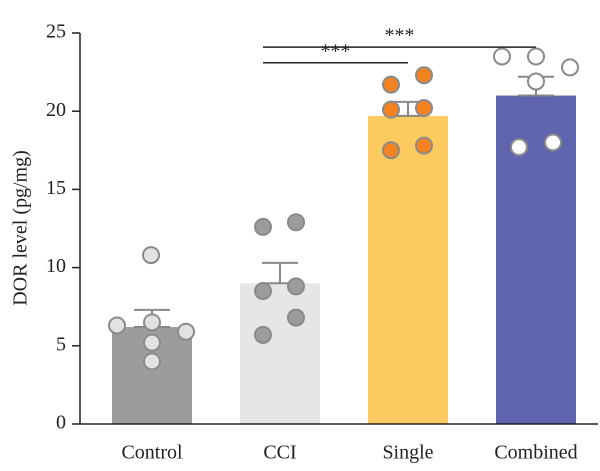  I want to click on y-tick-label: 5, so click(61, 344).